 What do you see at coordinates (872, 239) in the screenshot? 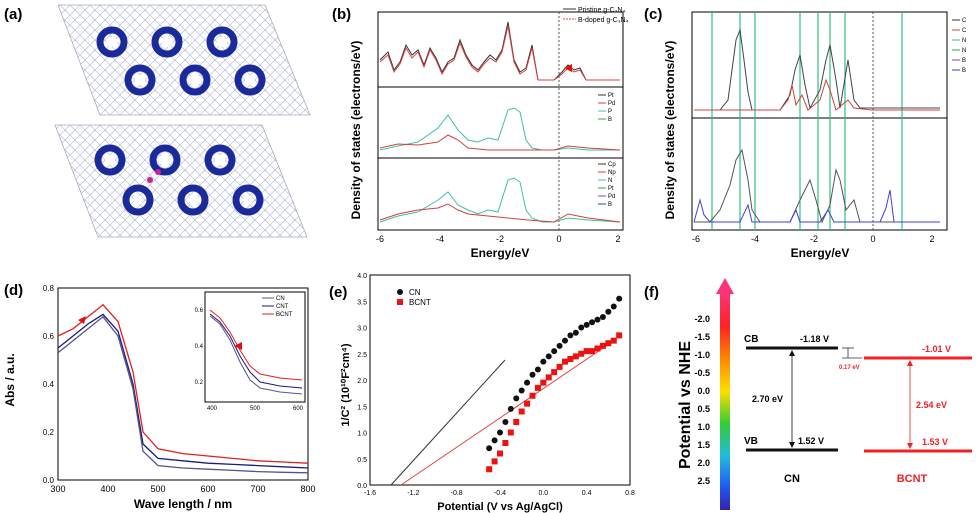
I see `dos-c-xtick-3: 0` at bounding box center [872, 239].